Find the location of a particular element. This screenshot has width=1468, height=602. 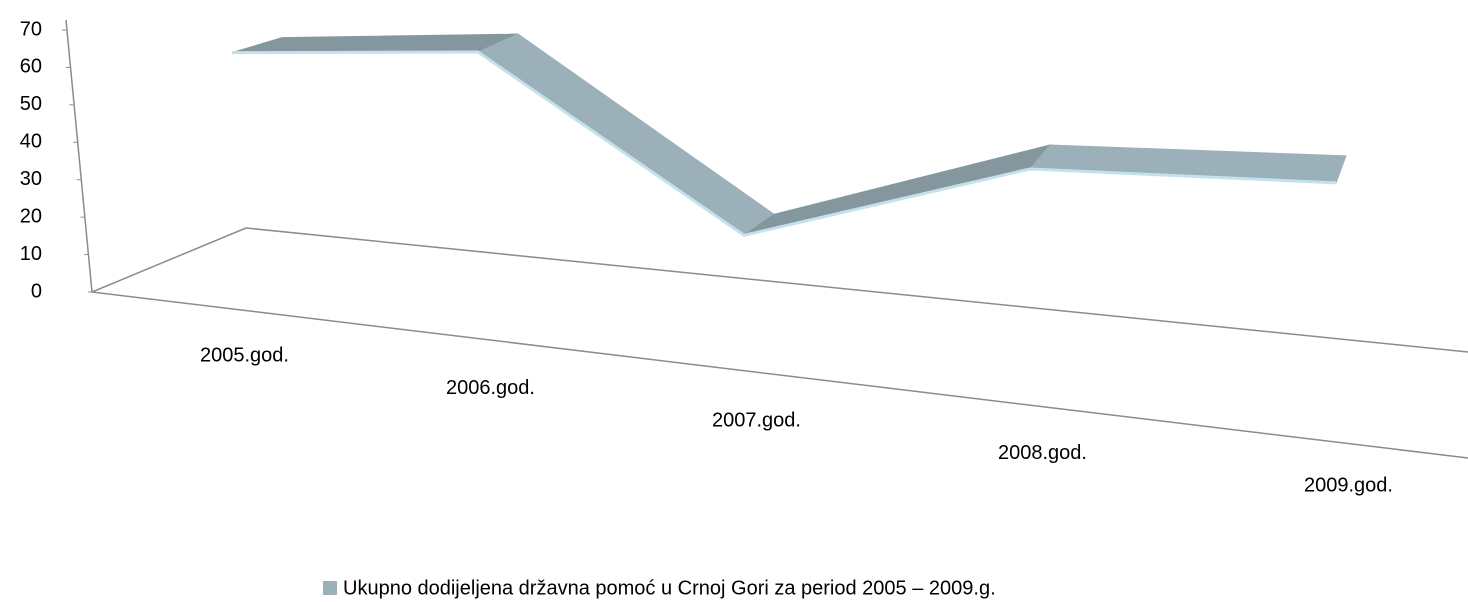

x-tick-label: 2007.god. is located at coordinates (756, 420).